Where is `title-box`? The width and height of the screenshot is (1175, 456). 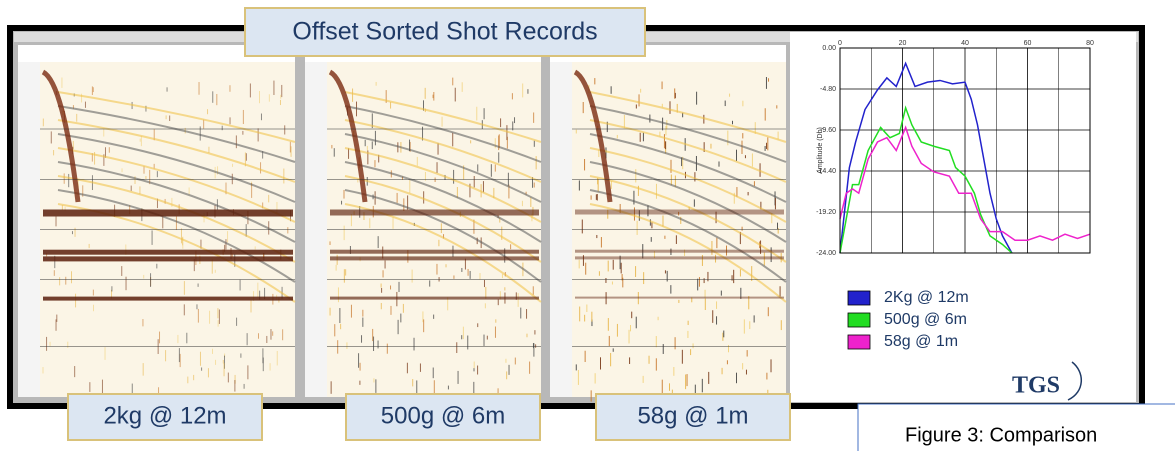 title-box is located at coordinates (445, 32).